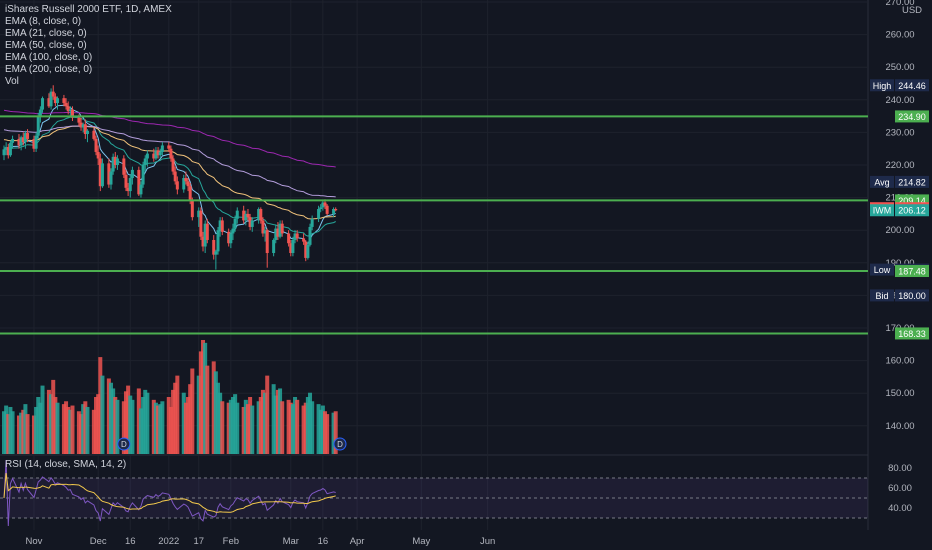  Describe the element at coordinates (169, 161) in the screenshot. I see `ema100-line` at that location.